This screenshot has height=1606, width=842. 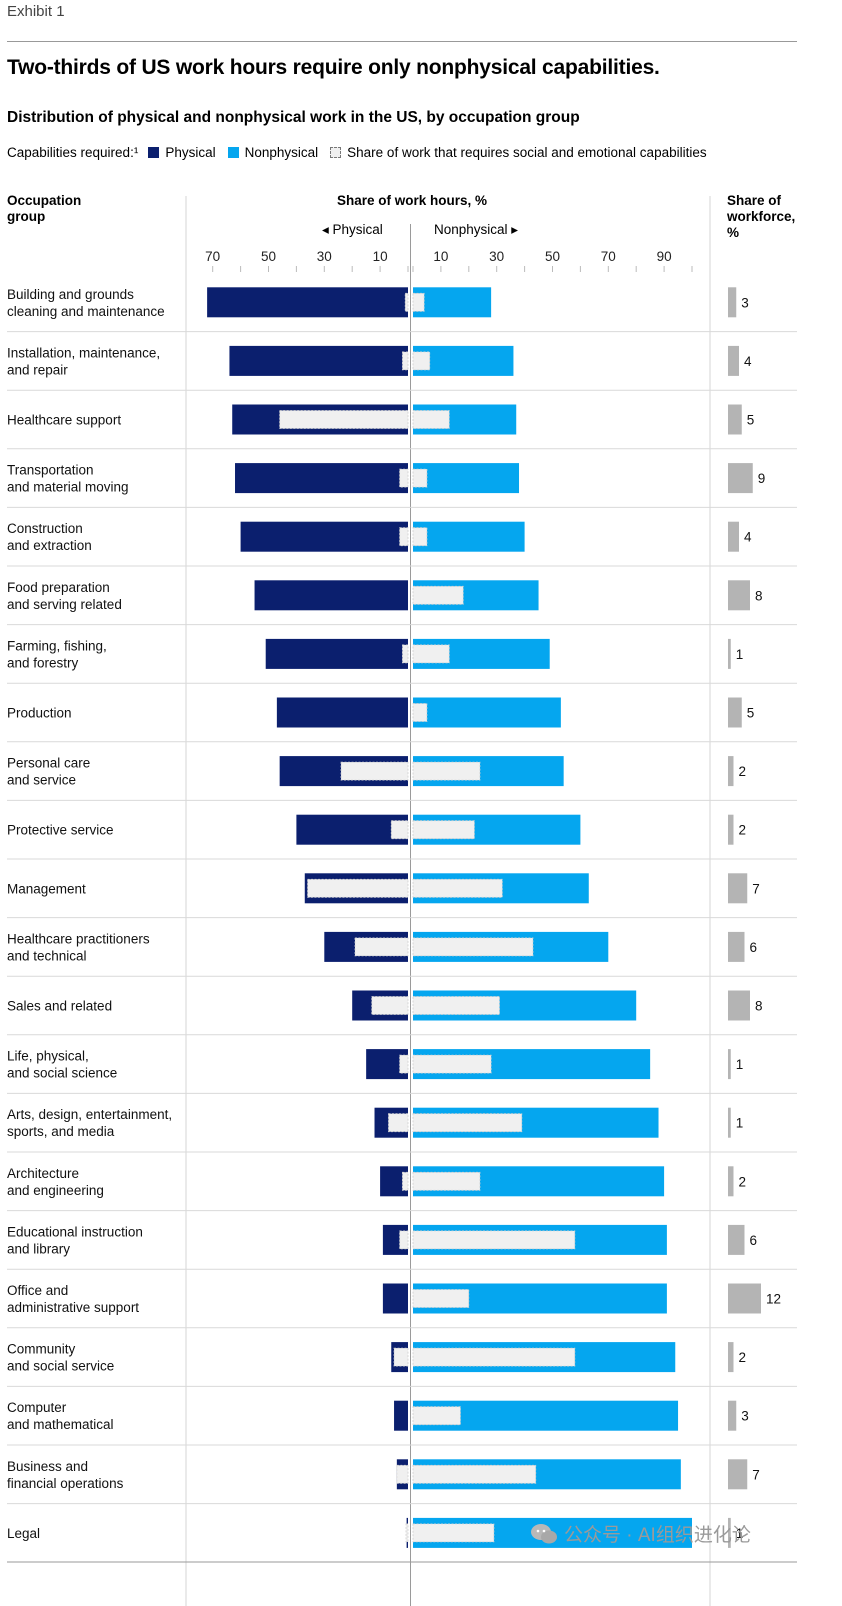 I want to click on header-share-workforce: Share of workforce, %, so click(x=761, y=216).